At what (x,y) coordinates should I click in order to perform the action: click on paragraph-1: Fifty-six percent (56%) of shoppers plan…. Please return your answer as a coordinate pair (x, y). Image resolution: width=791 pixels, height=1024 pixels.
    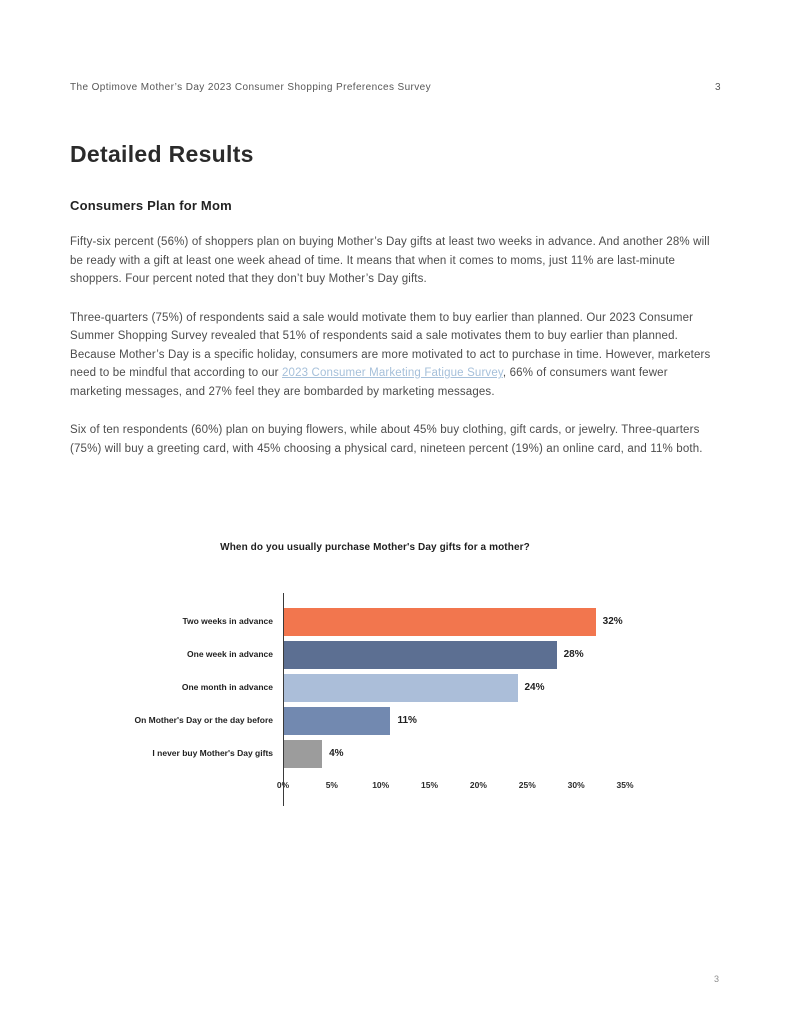
    Looking at the image, I should click on (390, 260).